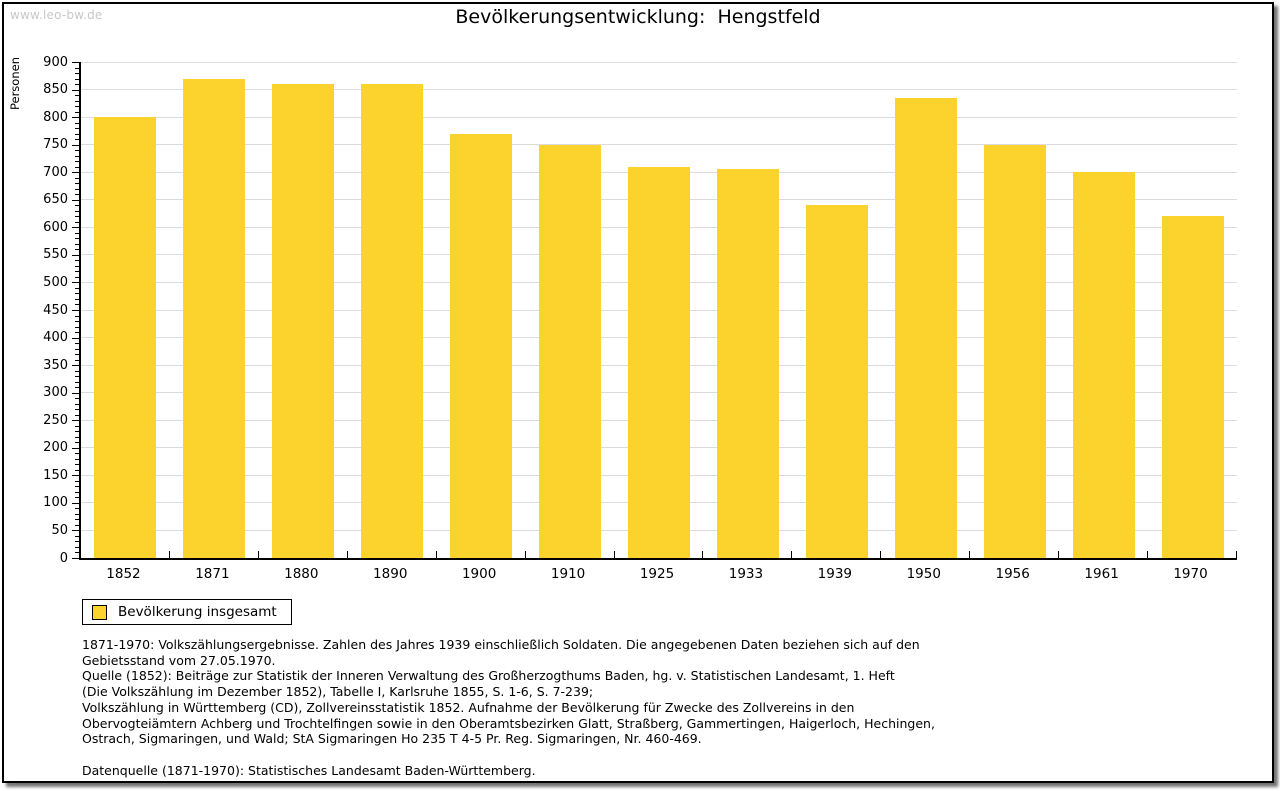 This screenshot has width=1280, height=791. I want to click on y-tick-label-150: 150, so click(55, 475).